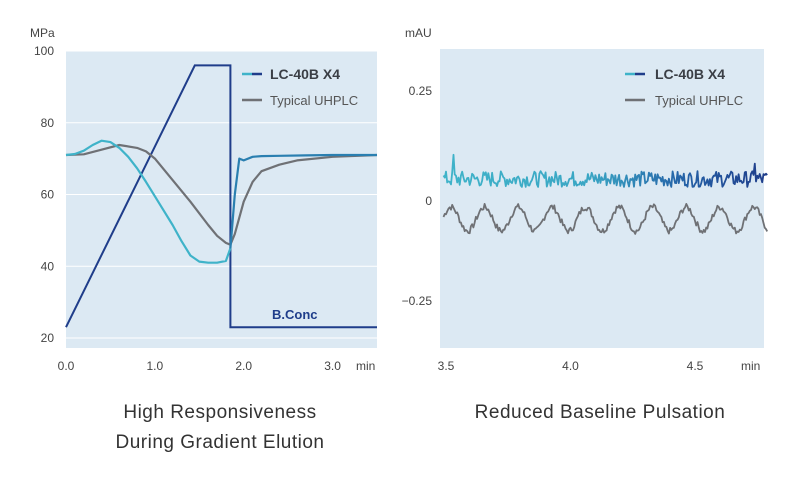  What do you see at coordinates (48, 195) in the screenshot?
I see `chart-left-y-tick-label: 60` at bounding box center [48, 195].